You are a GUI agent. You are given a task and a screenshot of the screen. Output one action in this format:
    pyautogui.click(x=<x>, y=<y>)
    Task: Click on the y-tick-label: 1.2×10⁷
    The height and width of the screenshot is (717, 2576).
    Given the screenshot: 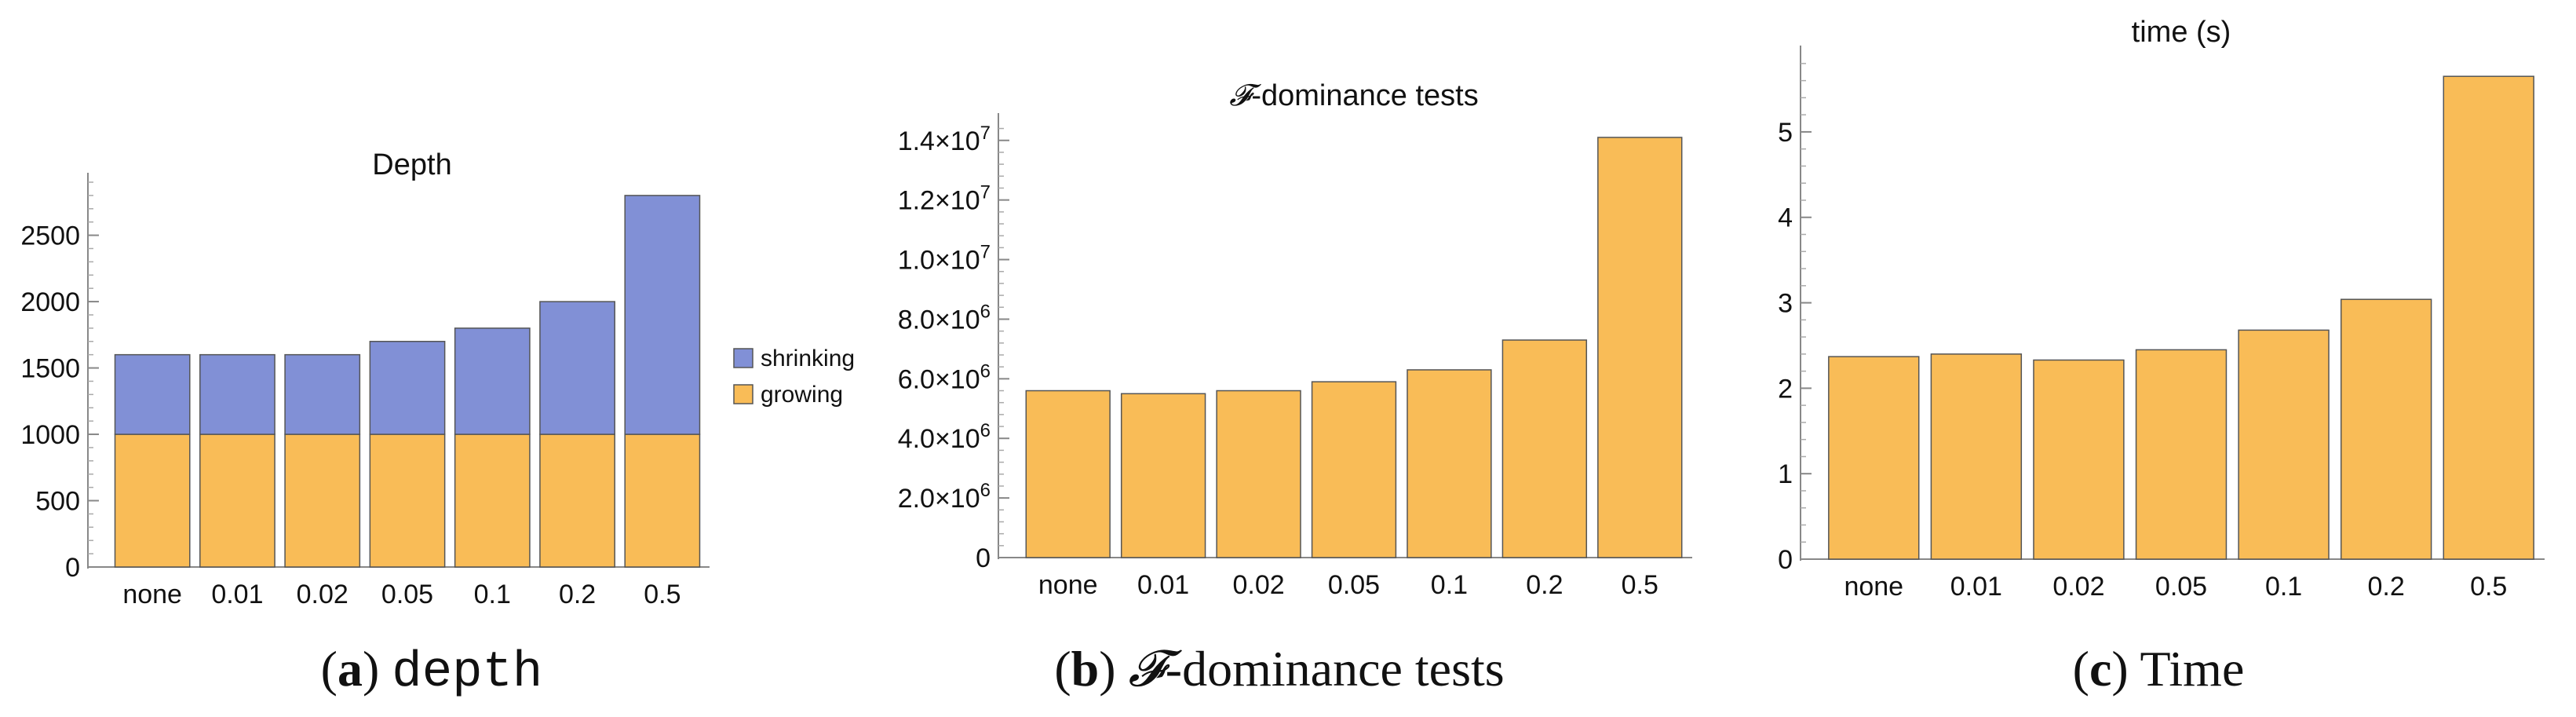 What is the action you would take?
    pyautogui.click(x=944, y=199)
    